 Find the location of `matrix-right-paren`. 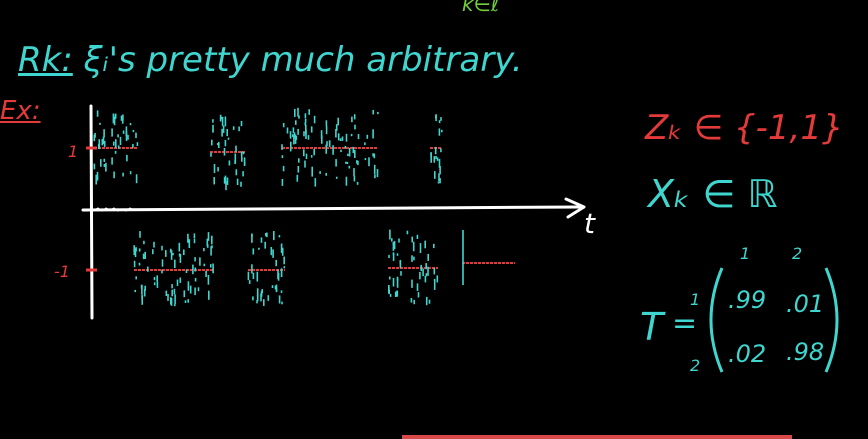

matrix-right-paren is located at coordinates (831, 320).